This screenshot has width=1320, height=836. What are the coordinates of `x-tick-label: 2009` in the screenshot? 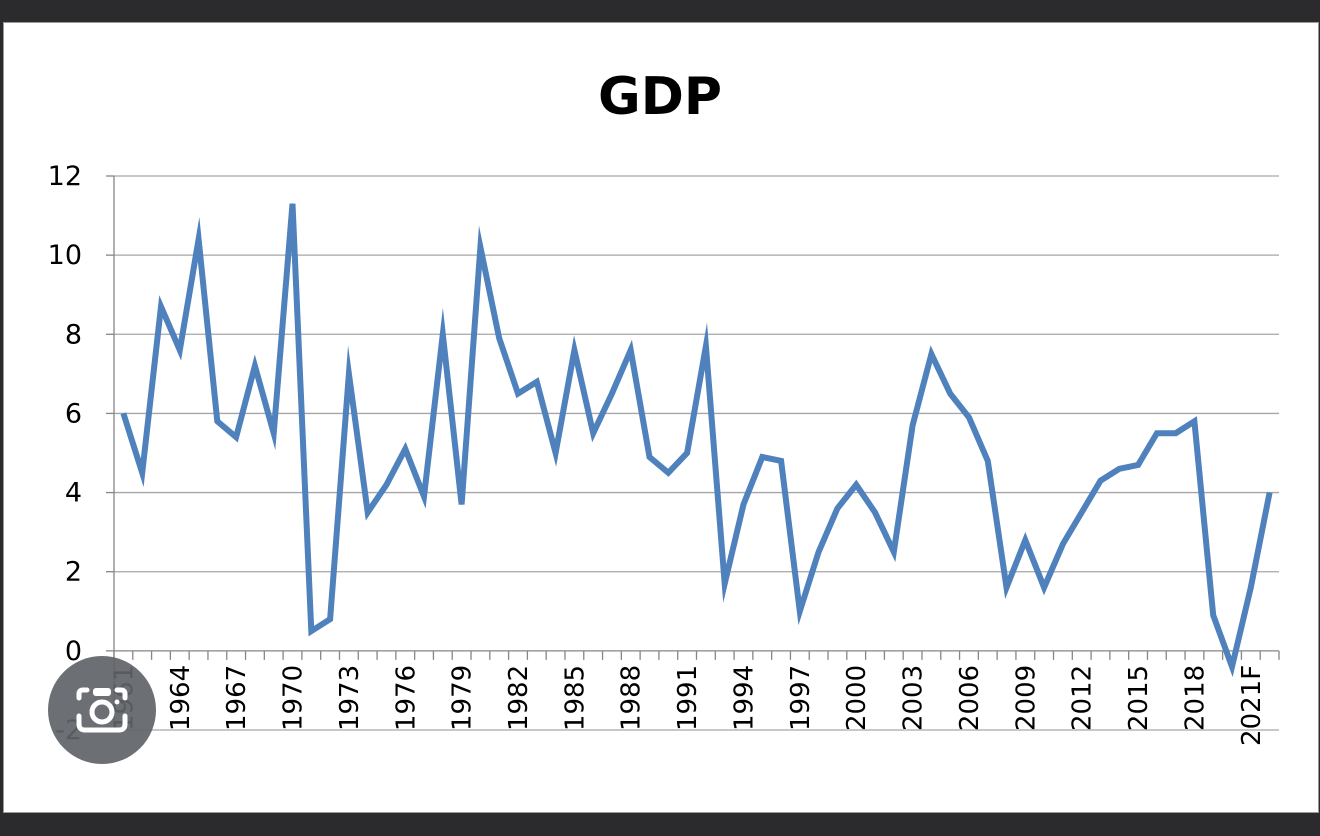 It's located at (1026, 698).